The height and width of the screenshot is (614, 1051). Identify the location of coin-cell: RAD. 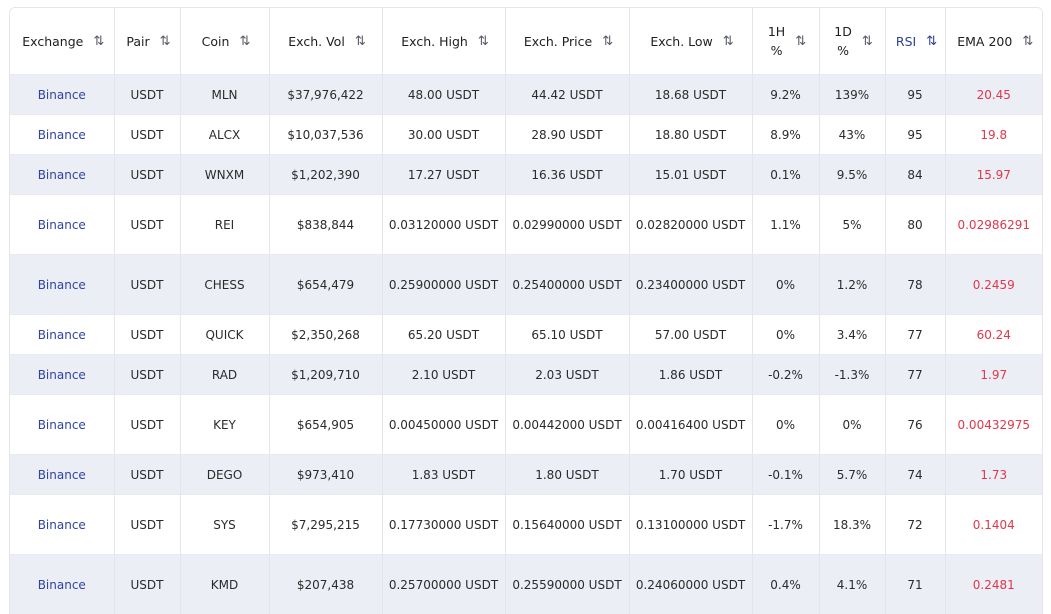
(224, 375).